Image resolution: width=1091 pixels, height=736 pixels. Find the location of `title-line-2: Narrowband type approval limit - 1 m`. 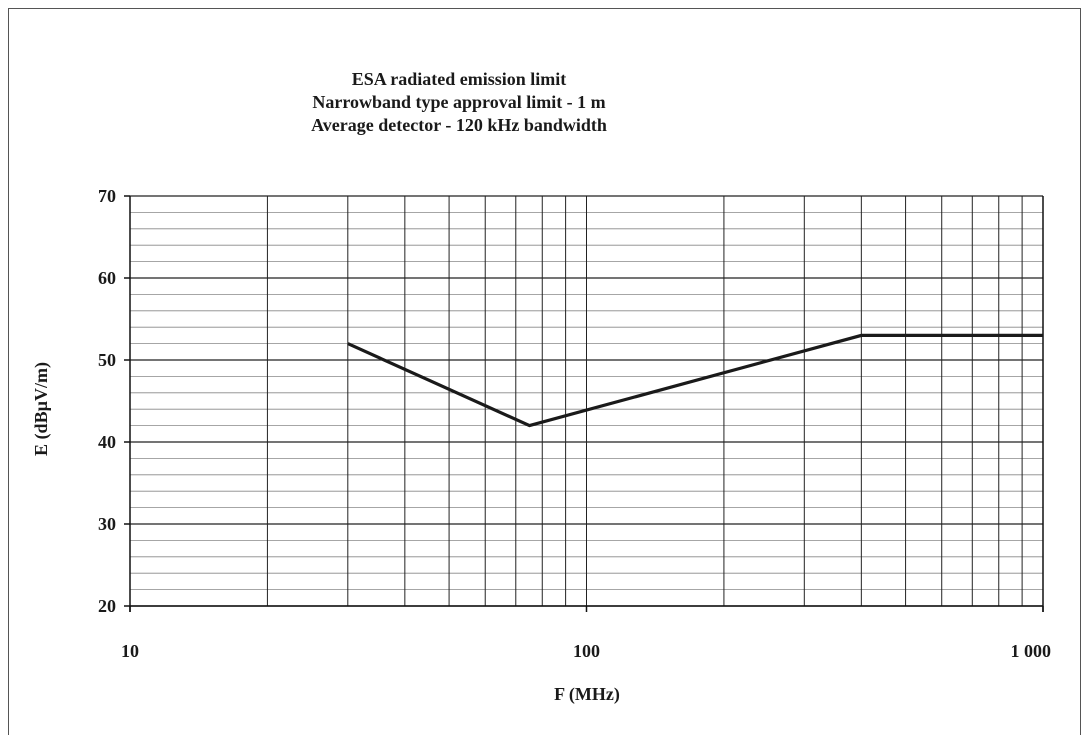

title-line-2: Narrowband type approval limit - 1 m is located at coordinates (458, 102).